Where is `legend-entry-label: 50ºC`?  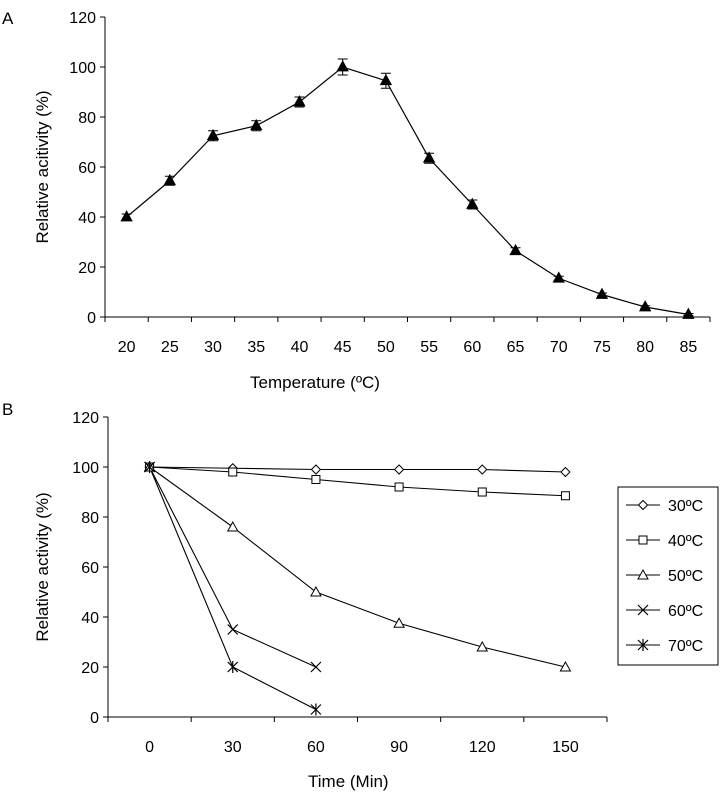
legend-entry-label: 50ºC is located at coordinates (685, 576).